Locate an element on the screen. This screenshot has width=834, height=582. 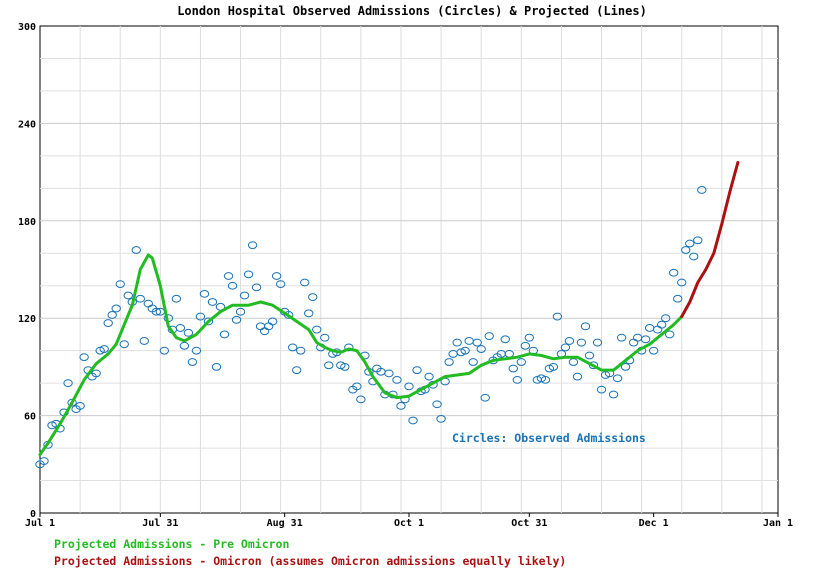
y-tick-label: 0 is located at coordinates (33, 514).